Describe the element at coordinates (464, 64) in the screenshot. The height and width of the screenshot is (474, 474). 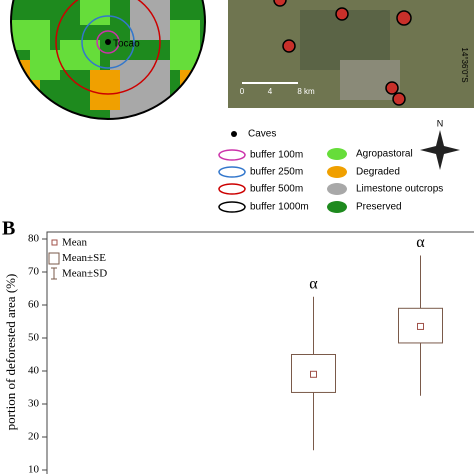
I see `coordinate-label: 14°36'0"S` at that location.